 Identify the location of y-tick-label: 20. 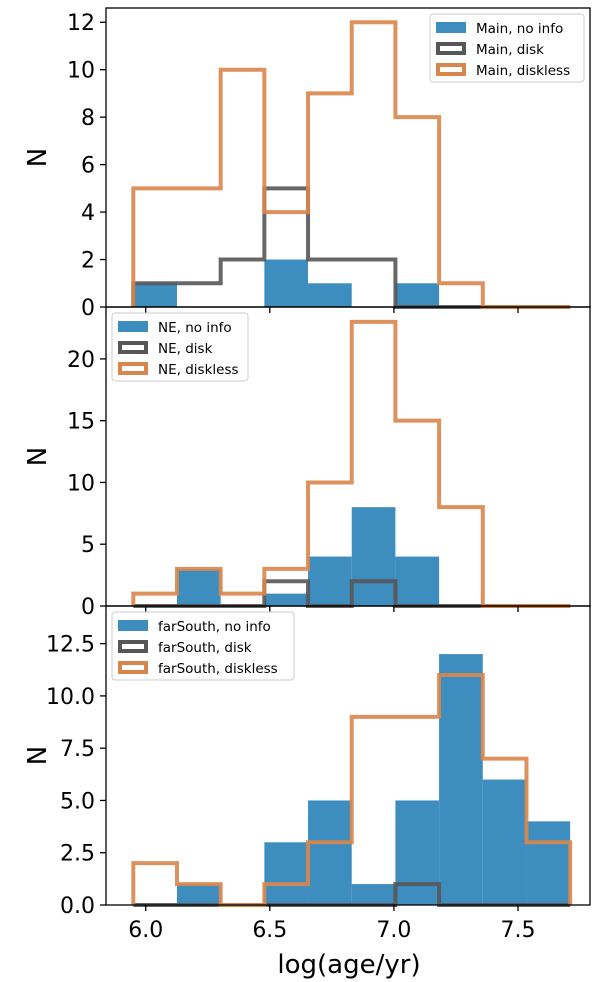
(81, 360).